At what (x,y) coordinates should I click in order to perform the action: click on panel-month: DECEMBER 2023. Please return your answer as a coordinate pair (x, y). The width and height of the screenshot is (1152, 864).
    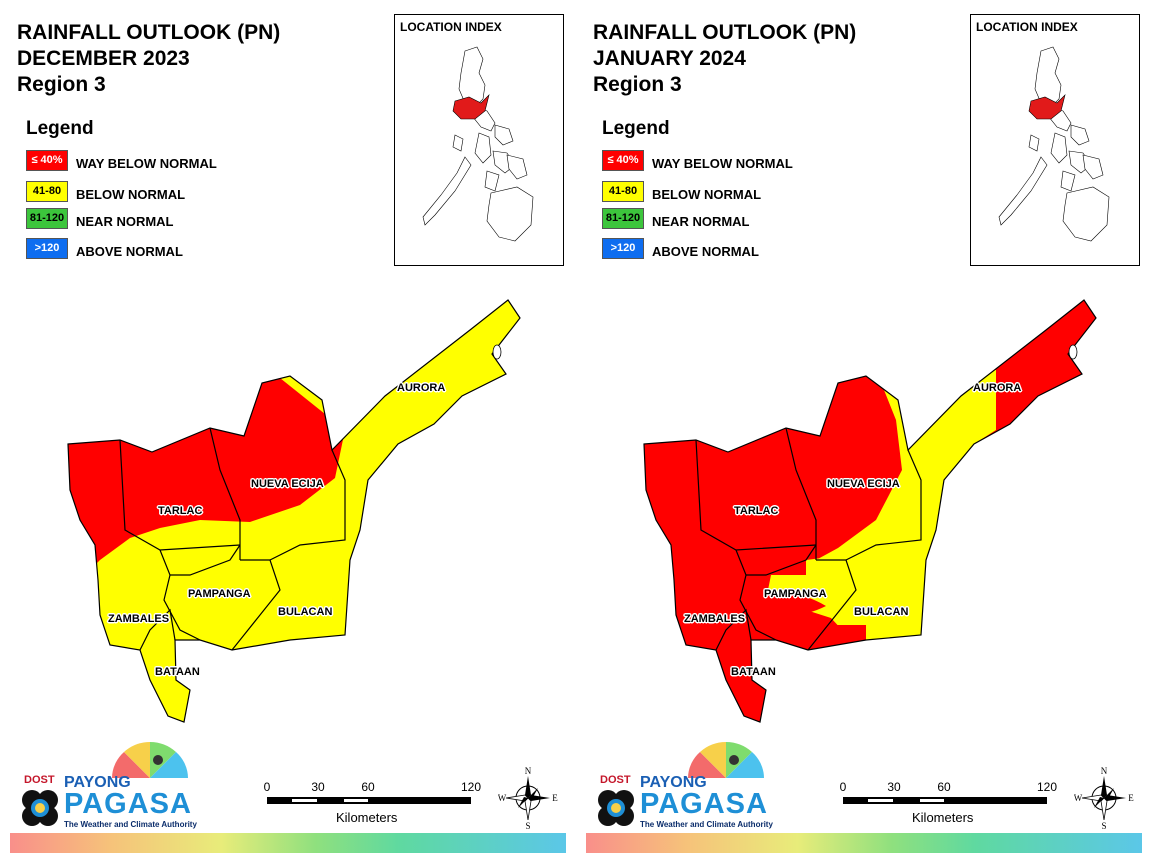
    Looking at the image, I should click on (103, 58).